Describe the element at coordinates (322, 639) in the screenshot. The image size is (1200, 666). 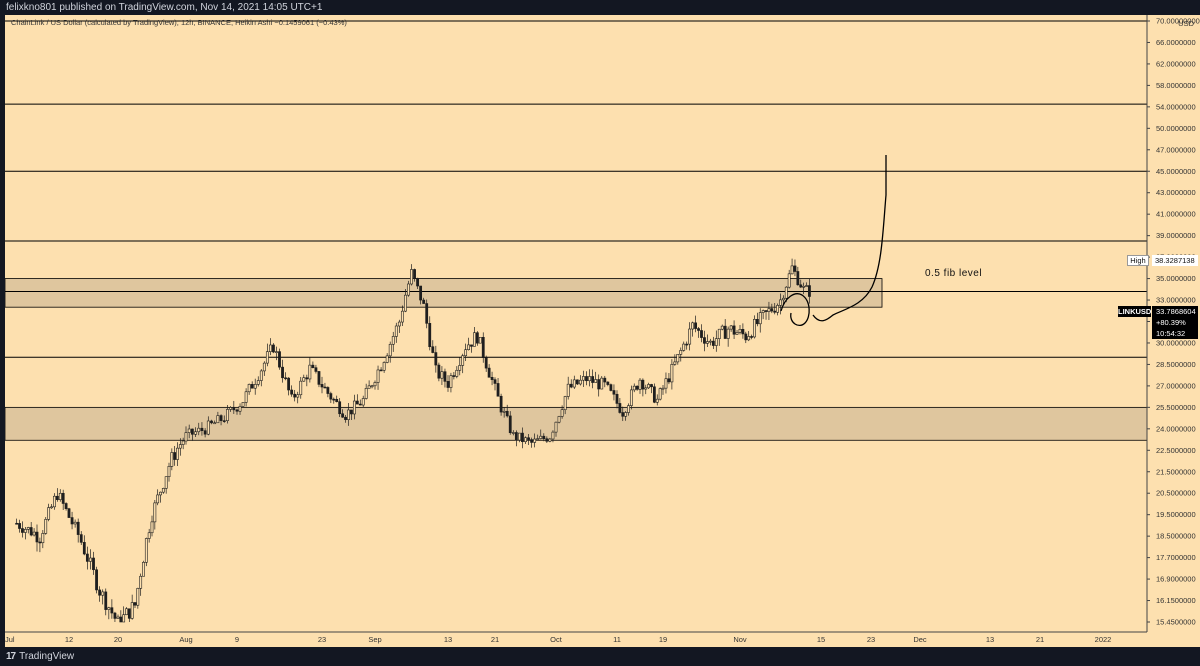
I see `time-tick-label: 23` at that location.